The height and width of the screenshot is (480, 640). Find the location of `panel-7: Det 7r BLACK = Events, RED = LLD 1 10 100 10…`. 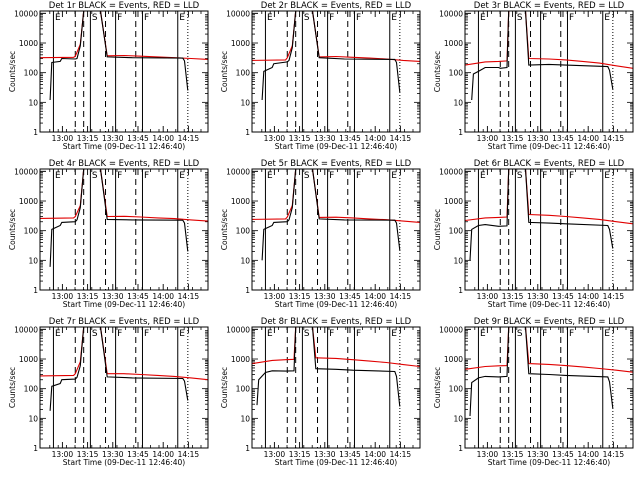

panel-7: Det 7r BLACK = Events, RED = LLD 1 10 100 10… is located at coordinates (108, 392).